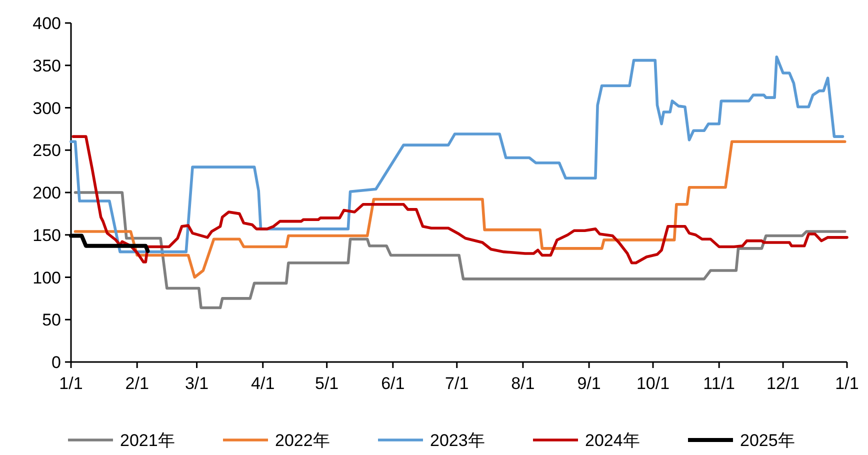 This screenshot has height=455, width=868. What do you see at coordinates (457, 383) in the screenshot?
I see `x-tick-label: 7/1` at bounding box center [457, 383].